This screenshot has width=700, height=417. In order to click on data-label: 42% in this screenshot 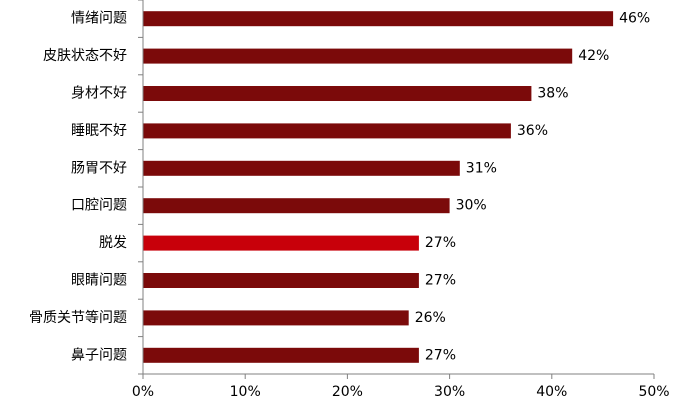, I will do `click(593, 56)`.